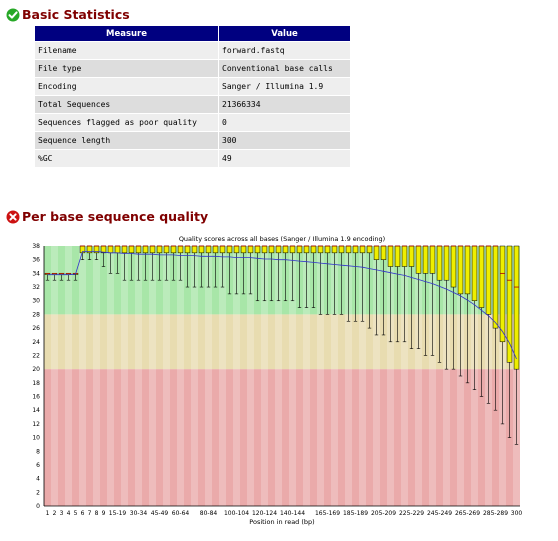 This screenshot has width=558, height=541. What do you see at coordinates (284, 140) in the screenshot?
I see `value-cell: 300` at bounding box center [284, 140].